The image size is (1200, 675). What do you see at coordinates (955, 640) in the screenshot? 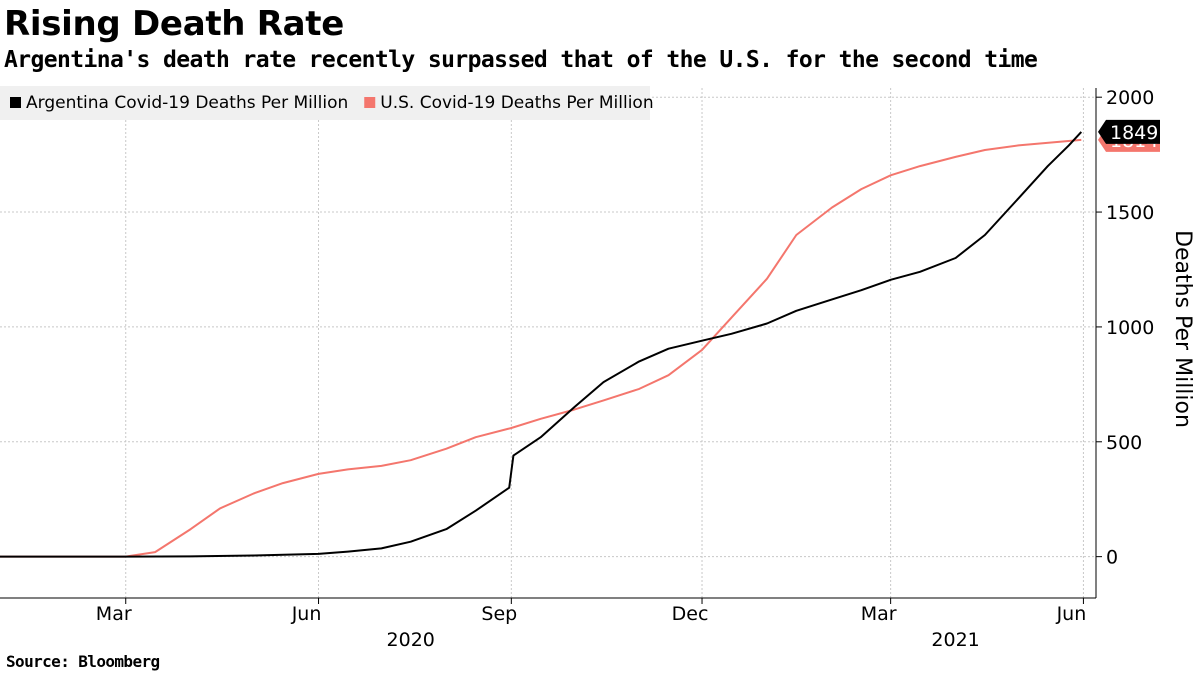
I see `x-year-label: 2021` at bounding box center [955, 640].